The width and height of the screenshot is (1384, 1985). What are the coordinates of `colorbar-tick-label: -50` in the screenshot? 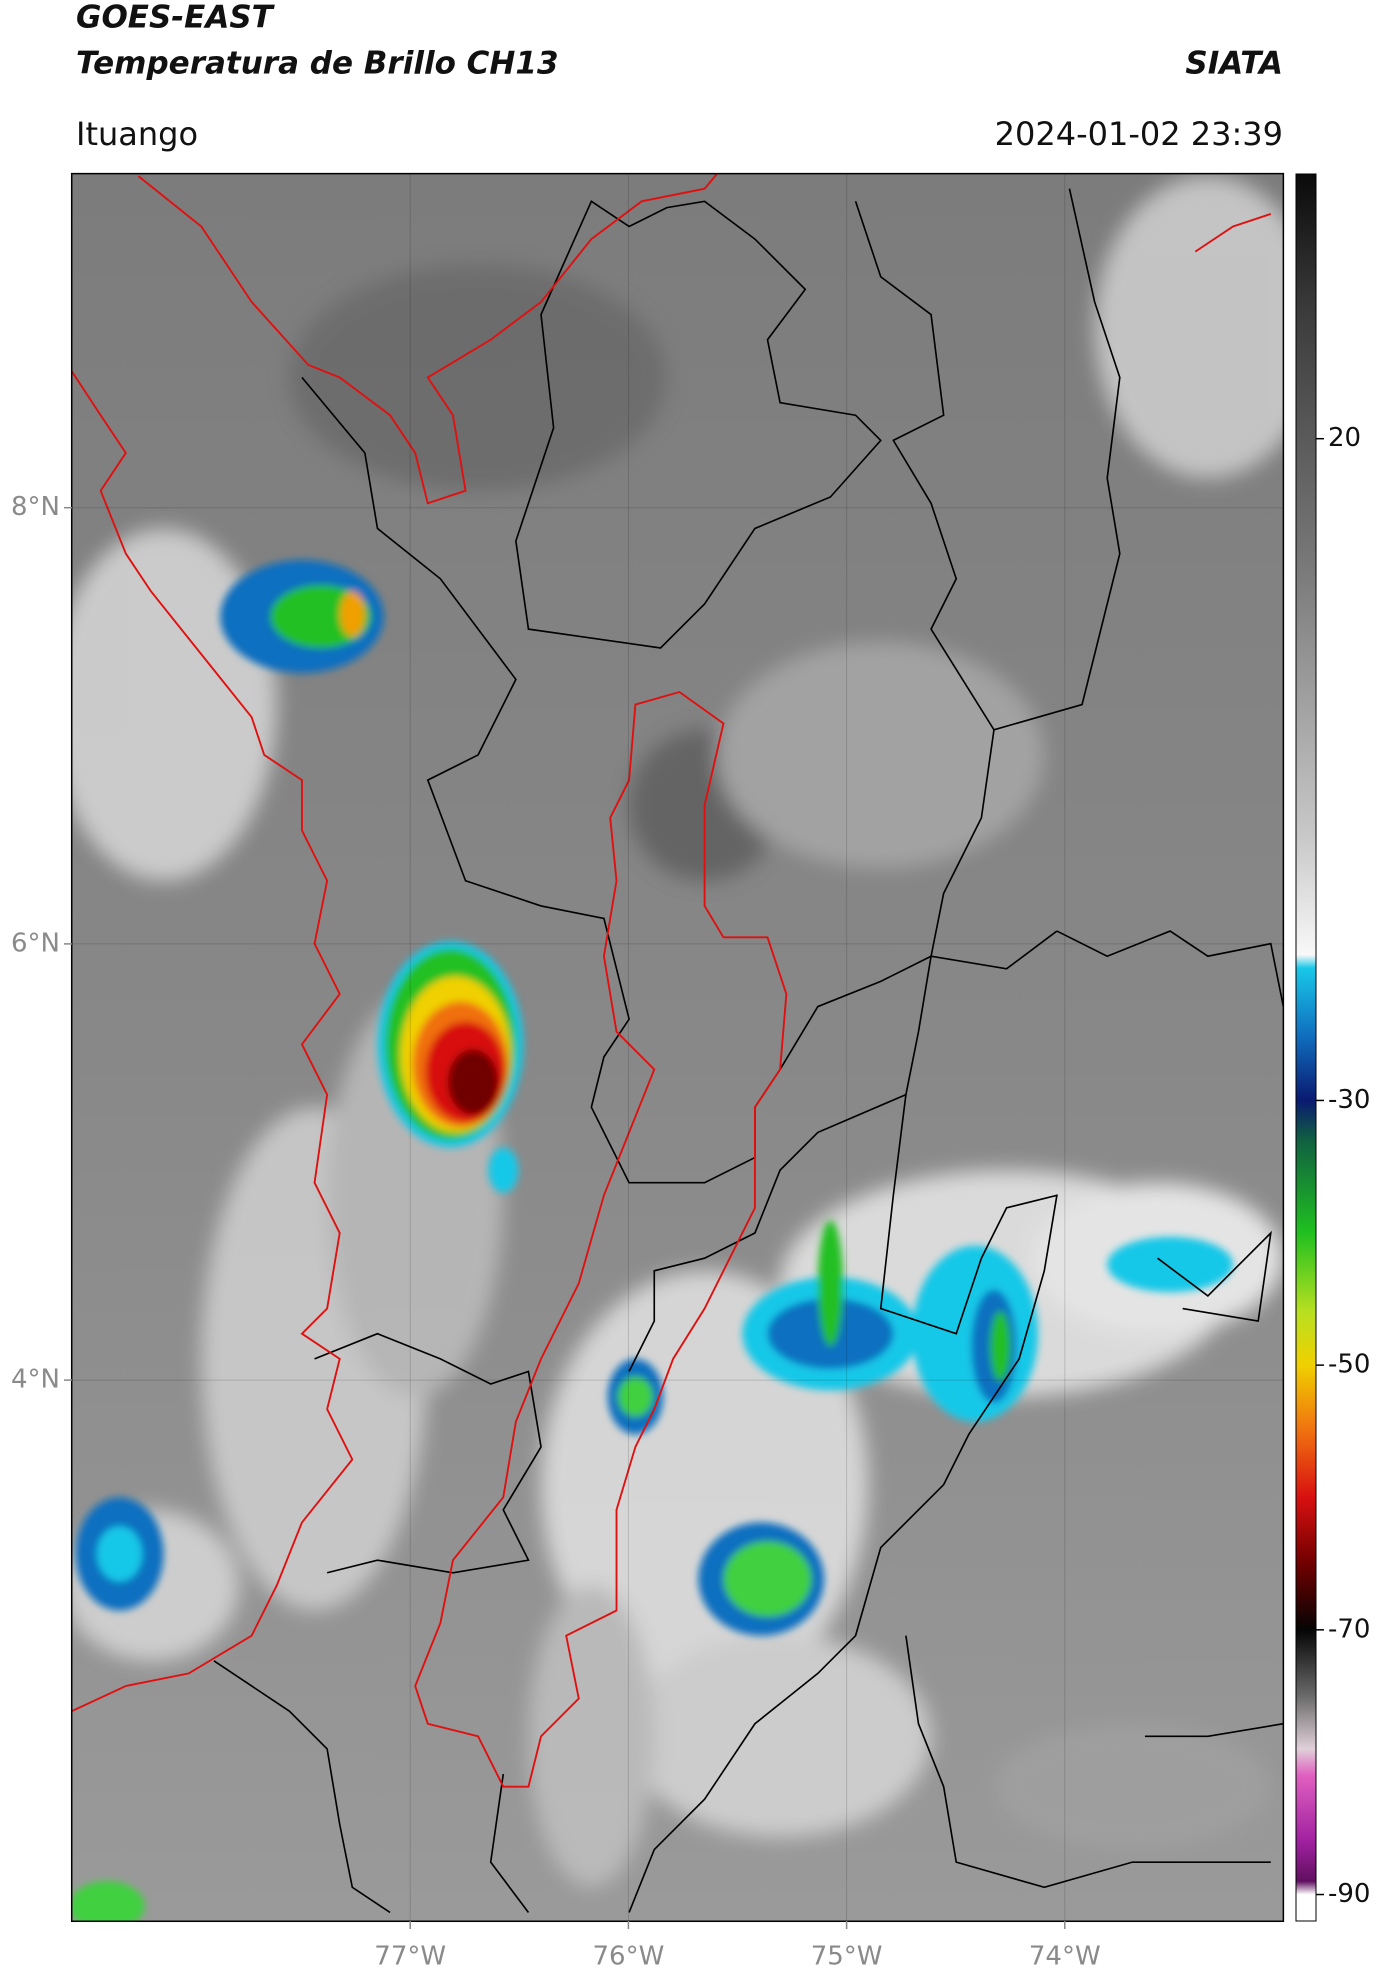 It's located at (1349, 1365).